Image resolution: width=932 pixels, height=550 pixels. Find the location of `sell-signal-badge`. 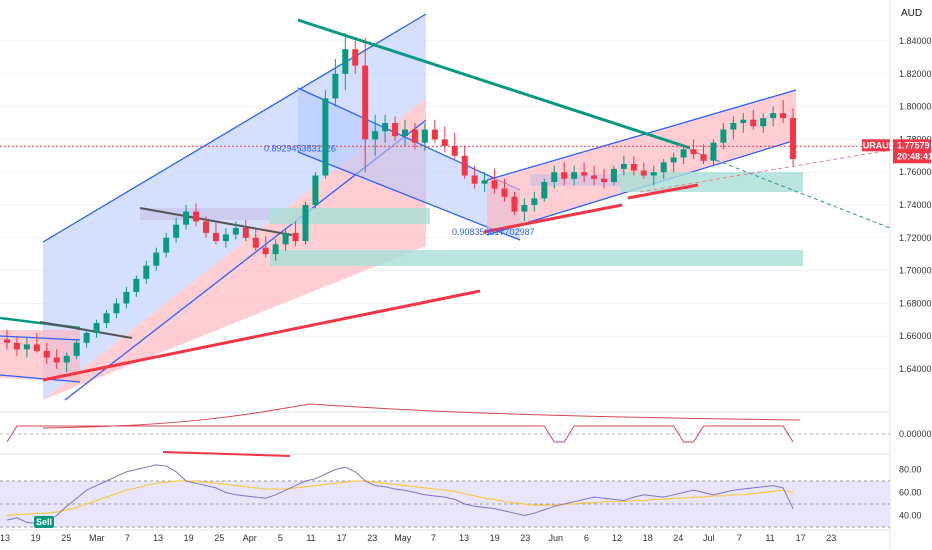

sell-signal-badge is located at coordinates (44, 522).